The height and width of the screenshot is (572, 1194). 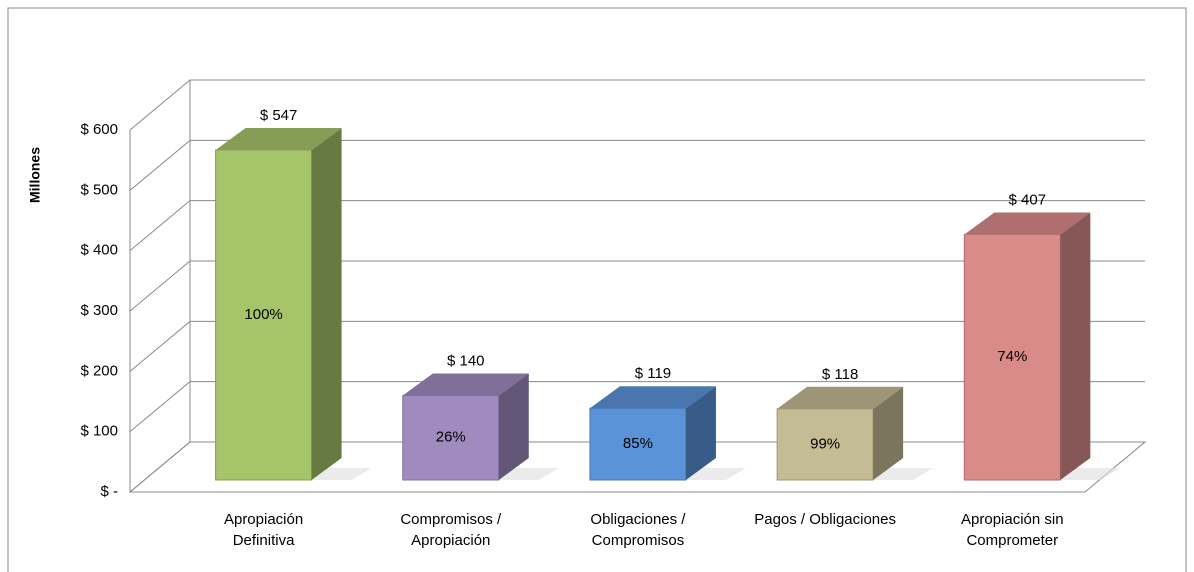 What do you see at coordinates (1028, 199) in the screenshot?
I see `value-label: $ 407` at bounding box center [1028, 199].